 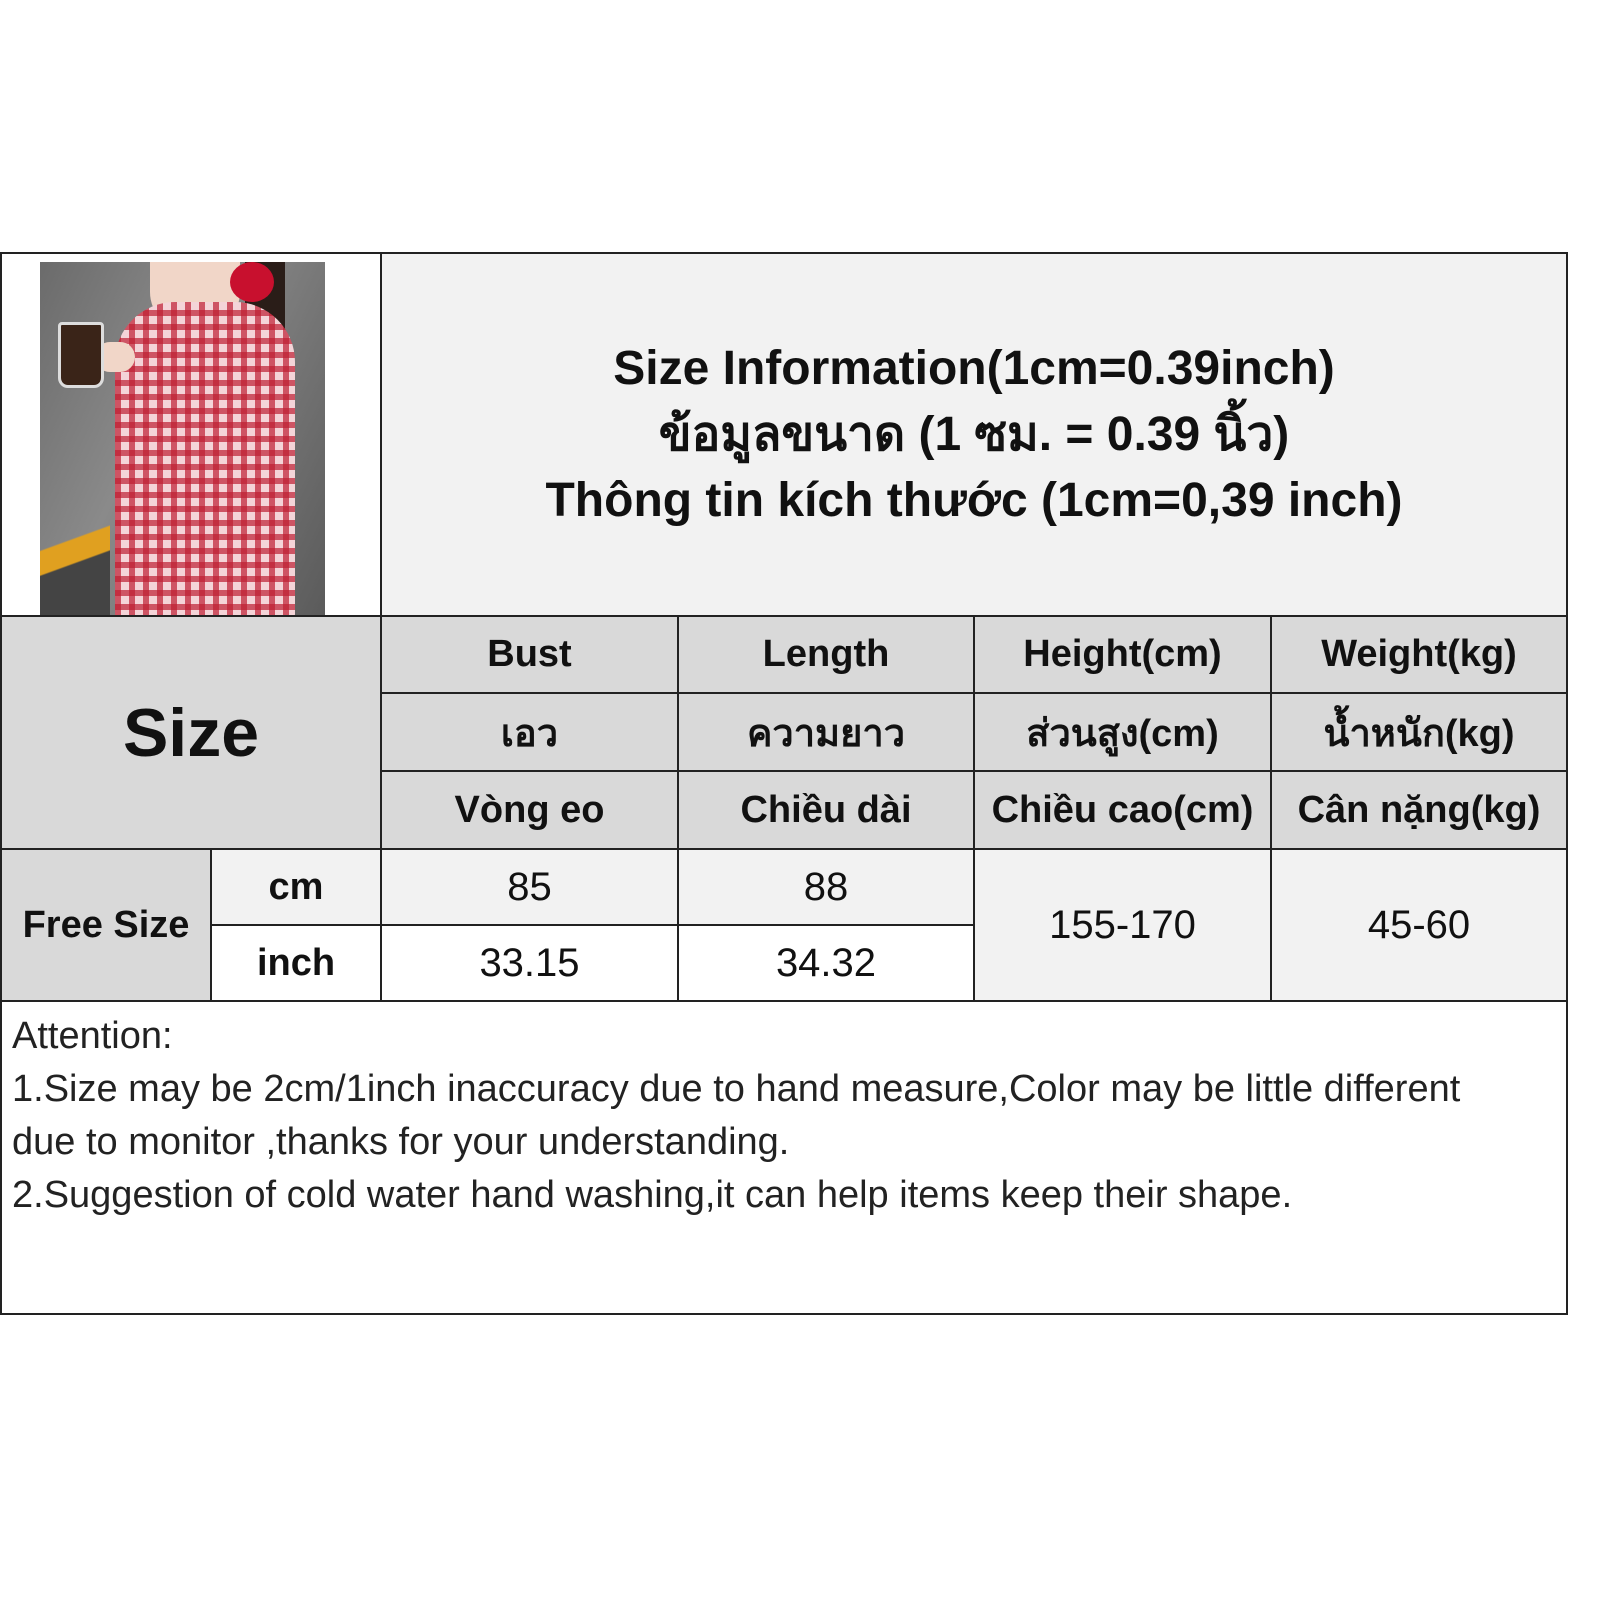 I want to click on title-line-en: Size Information(1cm=0.39inch), so click(x=974, y=368).